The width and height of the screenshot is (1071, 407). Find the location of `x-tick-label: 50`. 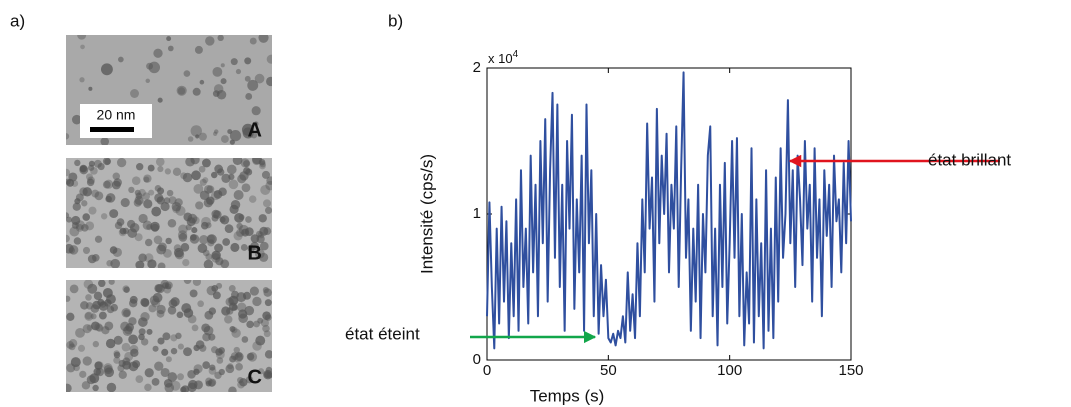

x-tick-label: 50 is located at coordinates (608, 370).